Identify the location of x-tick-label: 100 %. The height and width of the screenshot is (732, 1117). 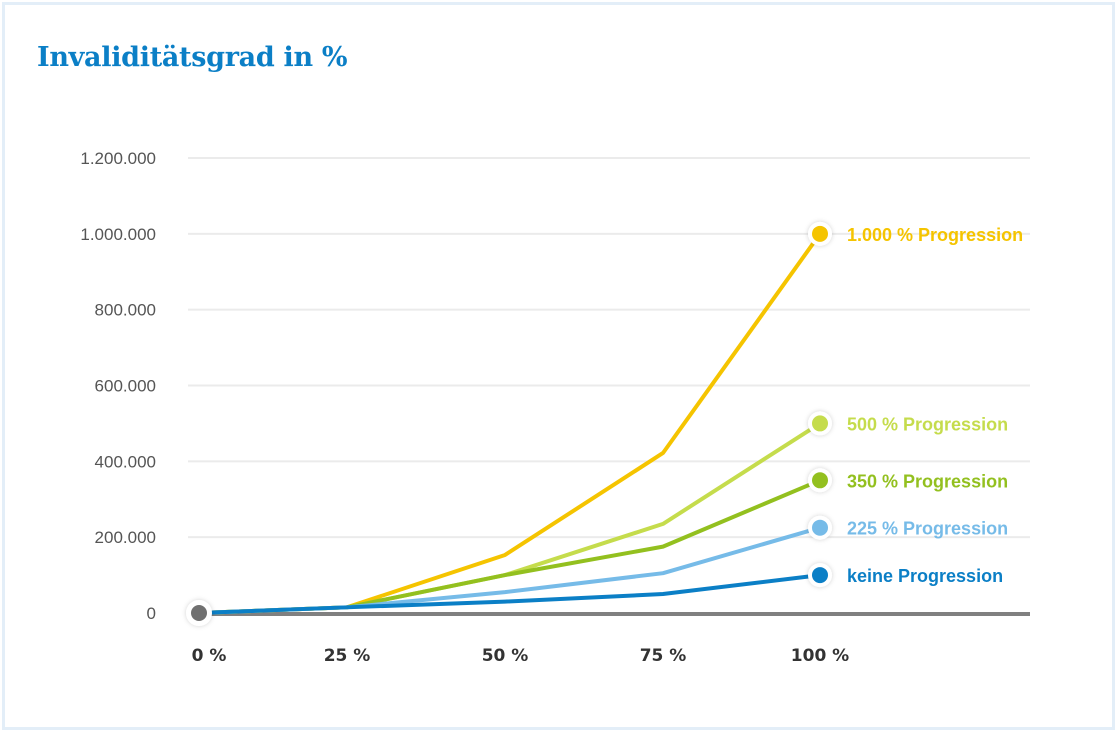
(820, 656).